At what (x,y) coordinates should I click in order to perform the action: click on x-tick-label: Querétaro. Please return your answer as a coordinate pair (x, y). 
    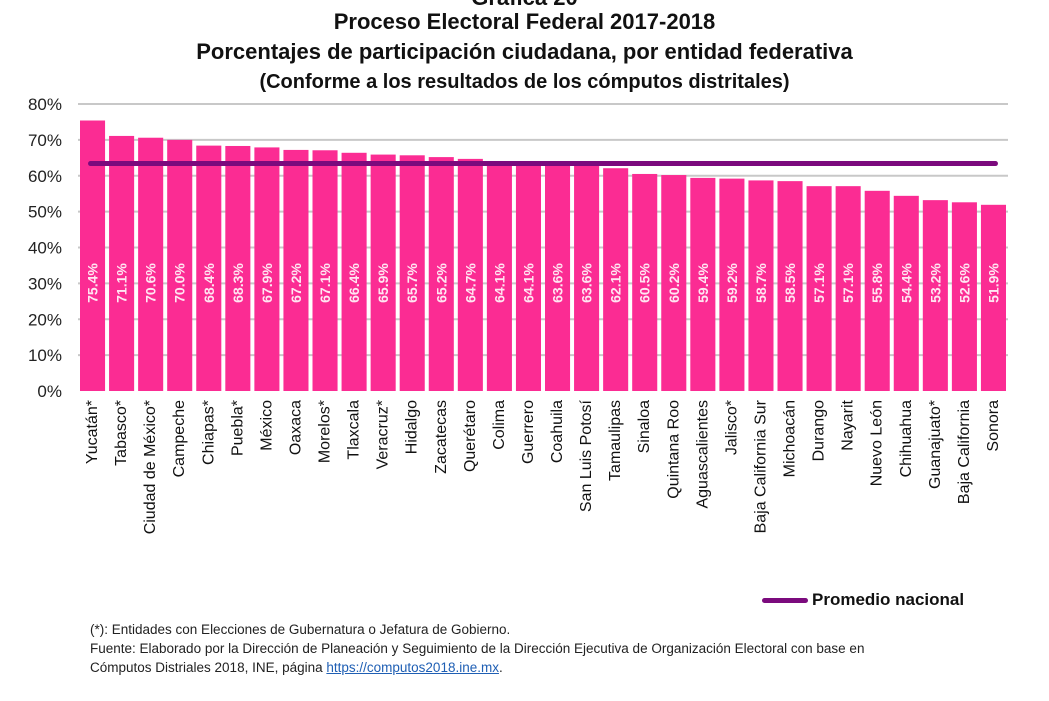
    Looking at the image, I should click on (470, 436).